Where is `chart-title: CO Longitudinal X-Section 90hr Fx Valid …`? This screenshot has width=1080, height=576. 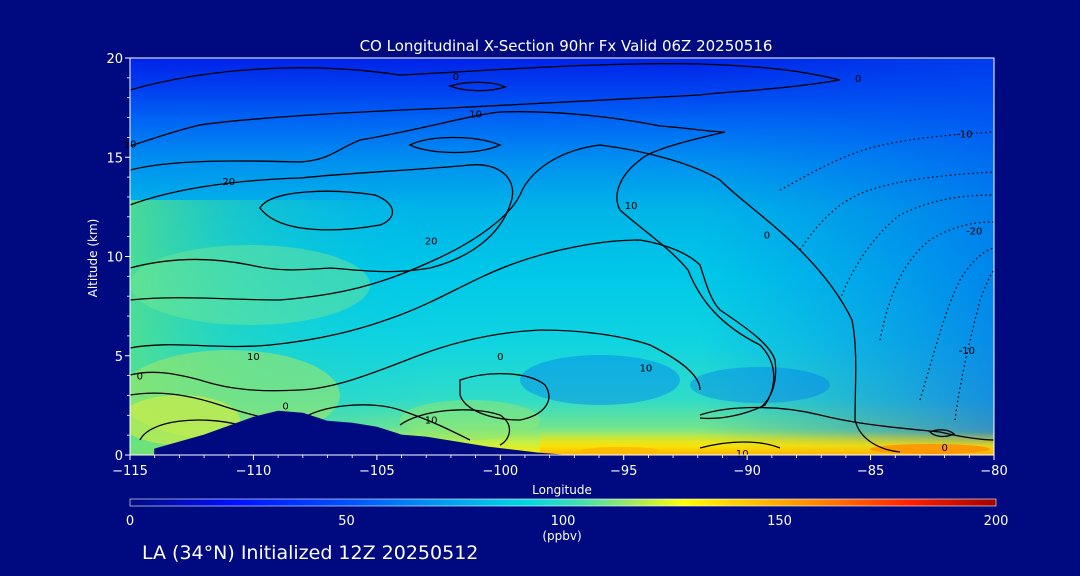
chart-title: CO Longitudinal X-Section 90hr Fx Valid … is located at coordinates (566, 46).